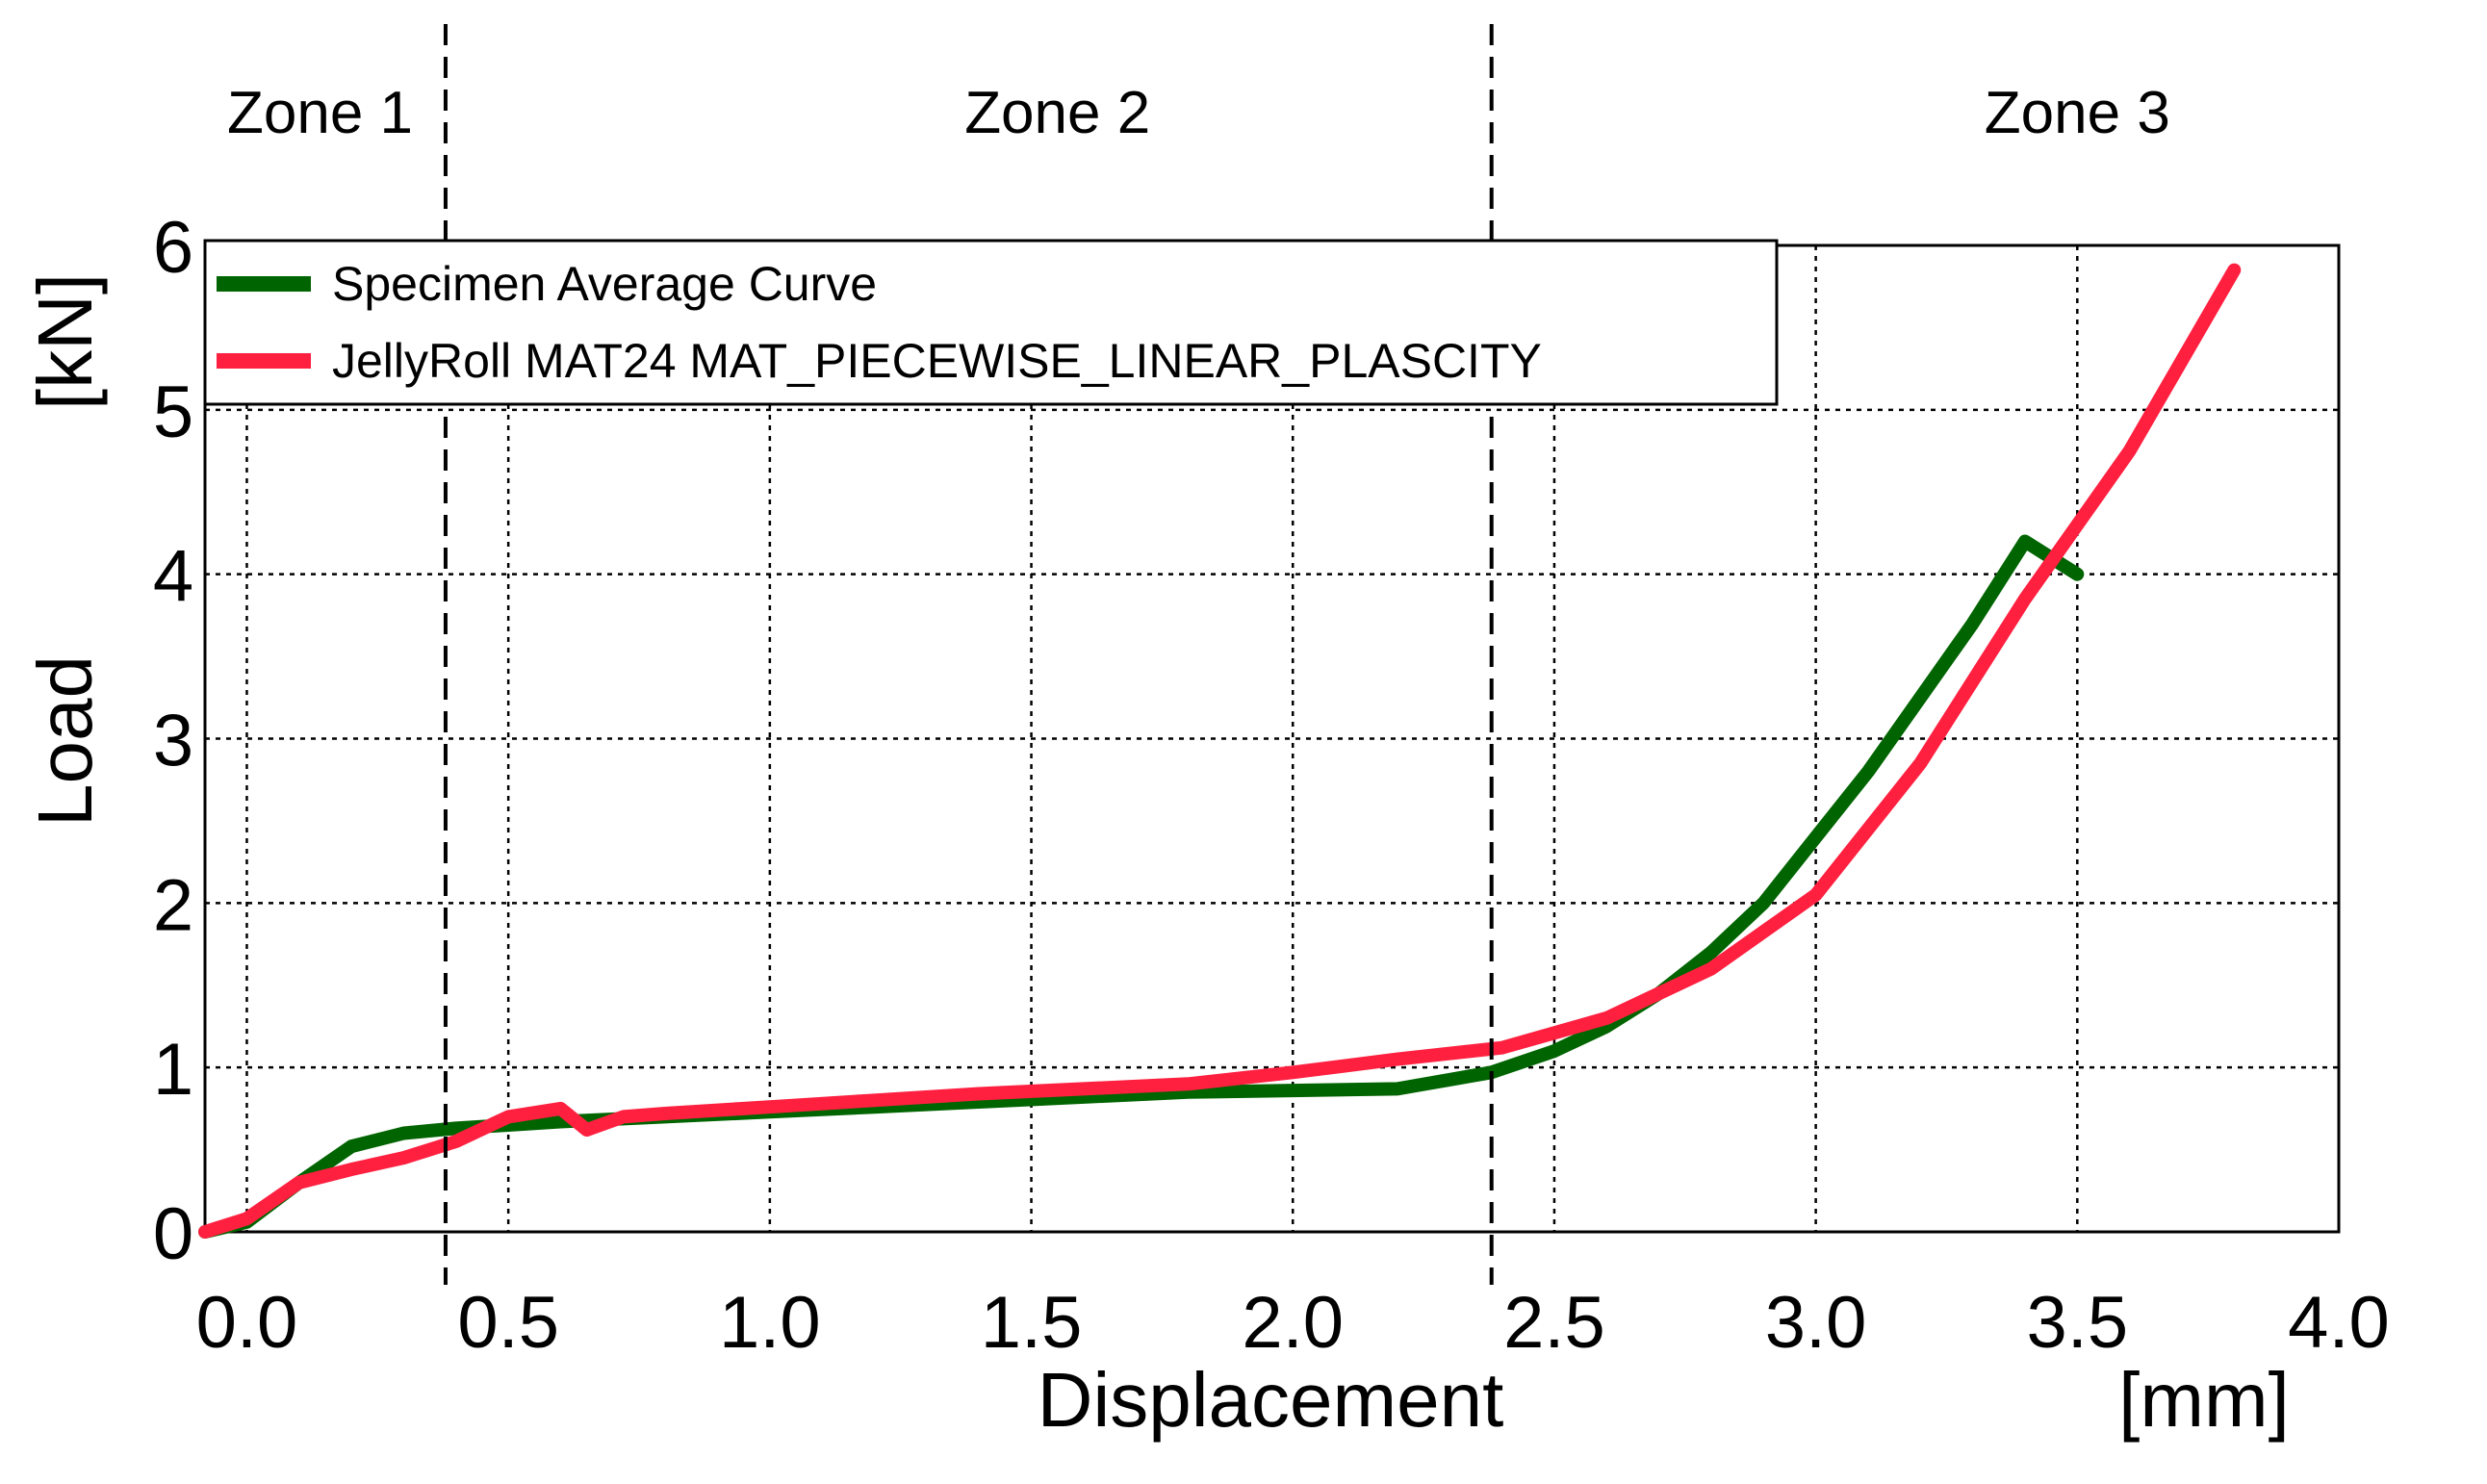  I want to click on x-axis-unit: [mm], so click(2204, 1400).